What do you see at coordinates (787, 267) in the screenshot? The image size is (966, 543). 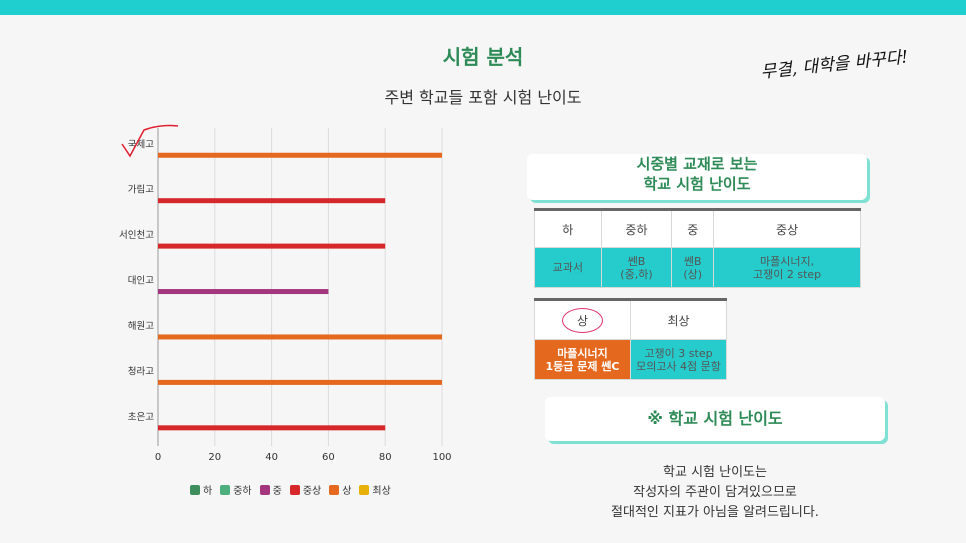 I see `table1-cell: 마플시너지, 고쟁이 2 step` at bounding box center [787, 267].